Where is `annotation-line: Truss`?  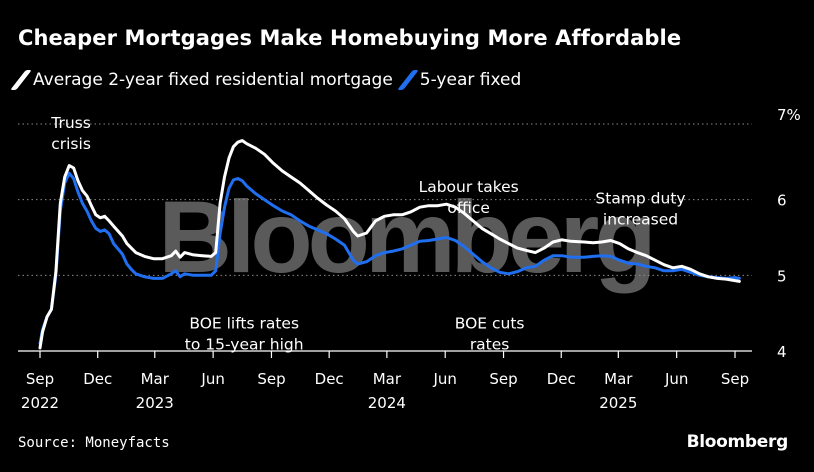 annotation-line: Truss is located at coordinates (70, 123).